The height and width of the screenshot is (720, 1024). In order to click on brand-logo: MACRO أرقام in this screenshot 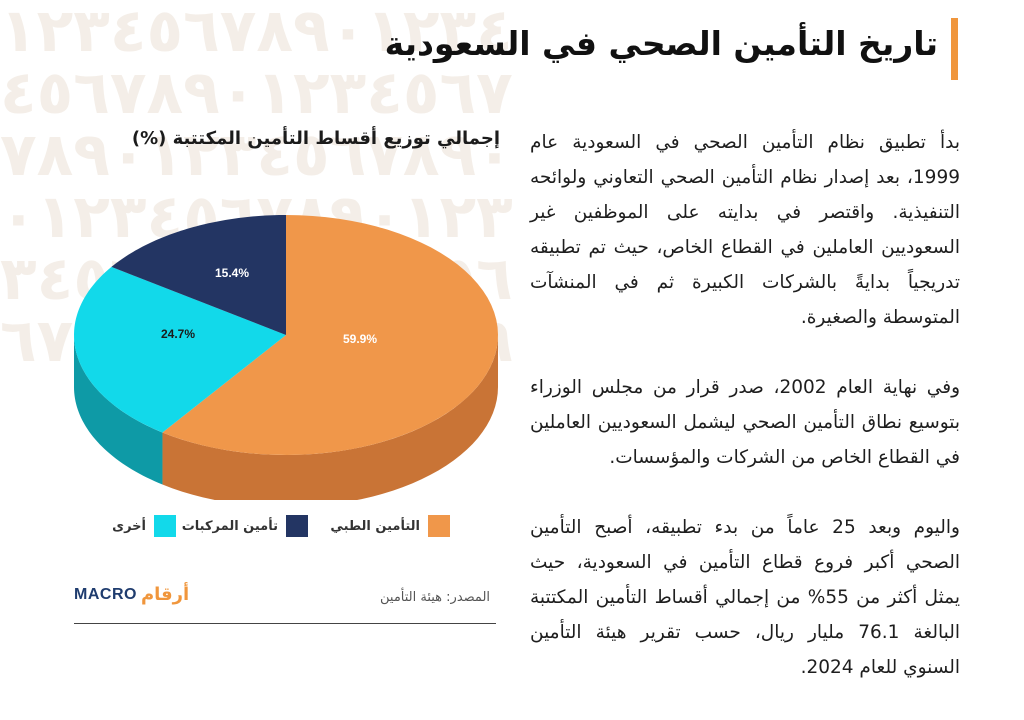, I will do `click(131, 594)`.